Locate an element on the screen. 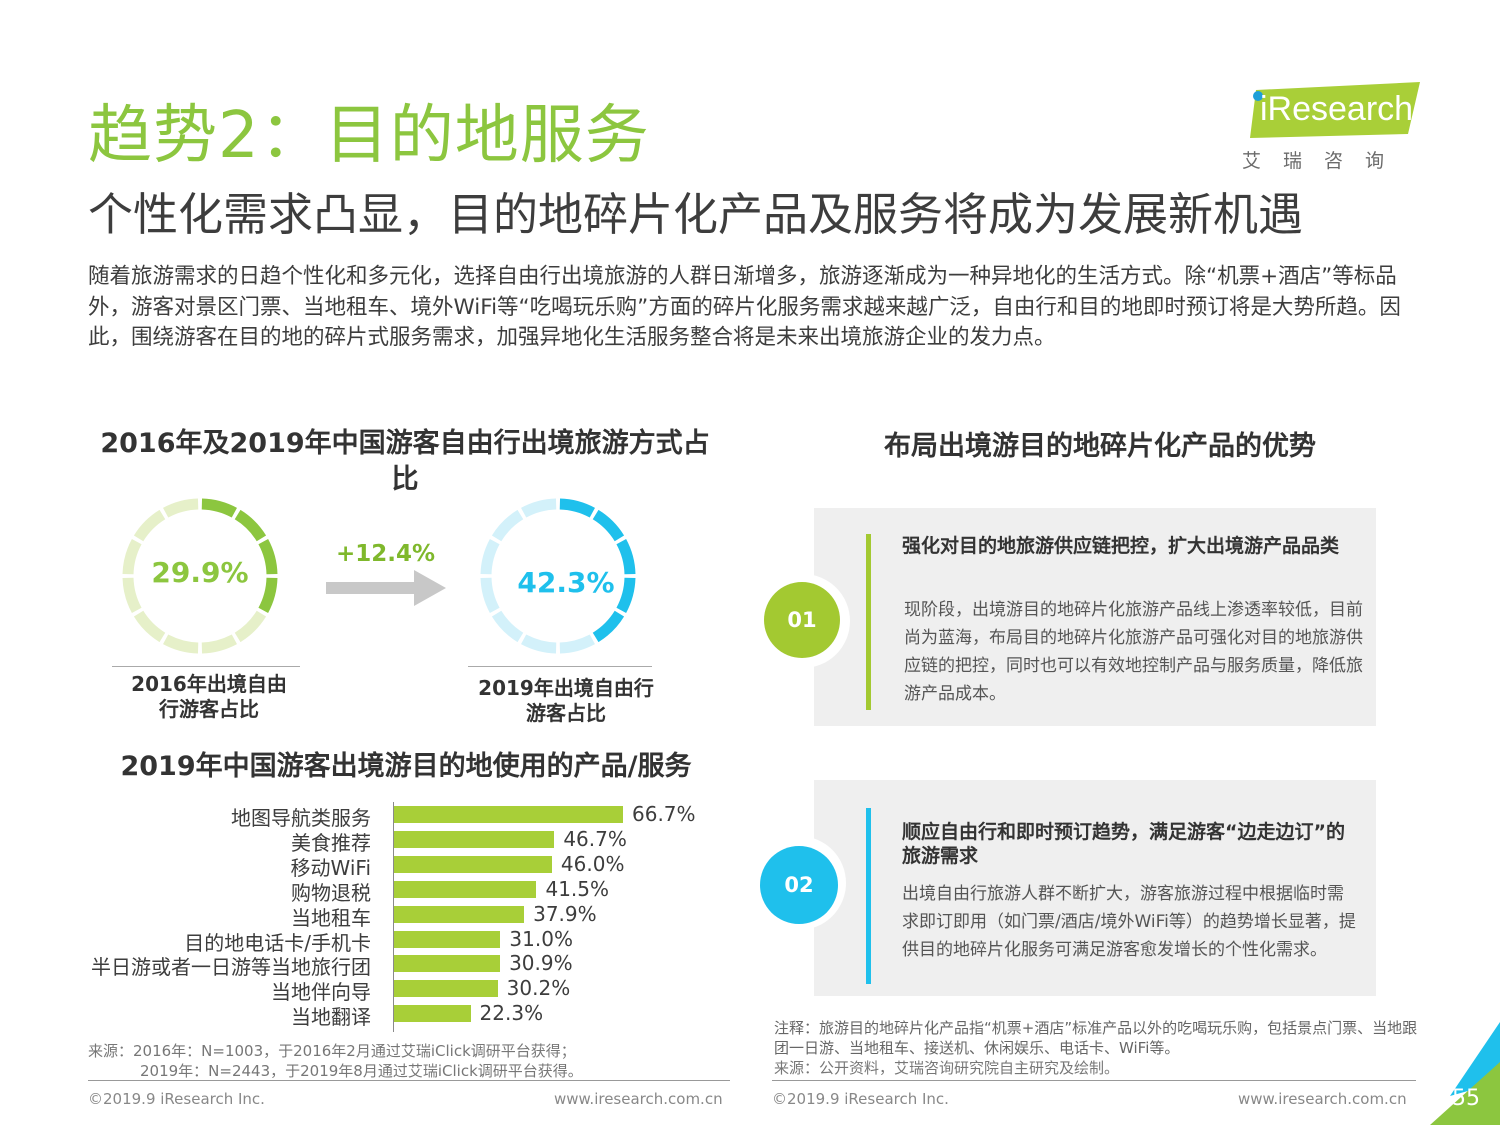 This screenshot has height=1125, width=1500. bar-value-label: 41.5% is located at coordinates (577, 888).